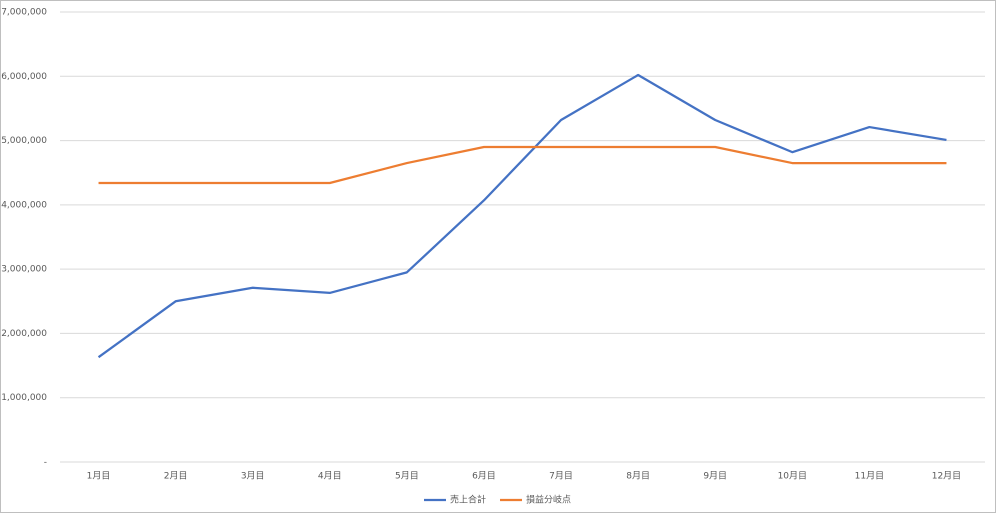 The width and height of the screenshot is (996, 513). What do you see at coordinates (99, 476) in the screenshot?
I see `x-tick-label: 1月目` at bounding box center [99, 476].